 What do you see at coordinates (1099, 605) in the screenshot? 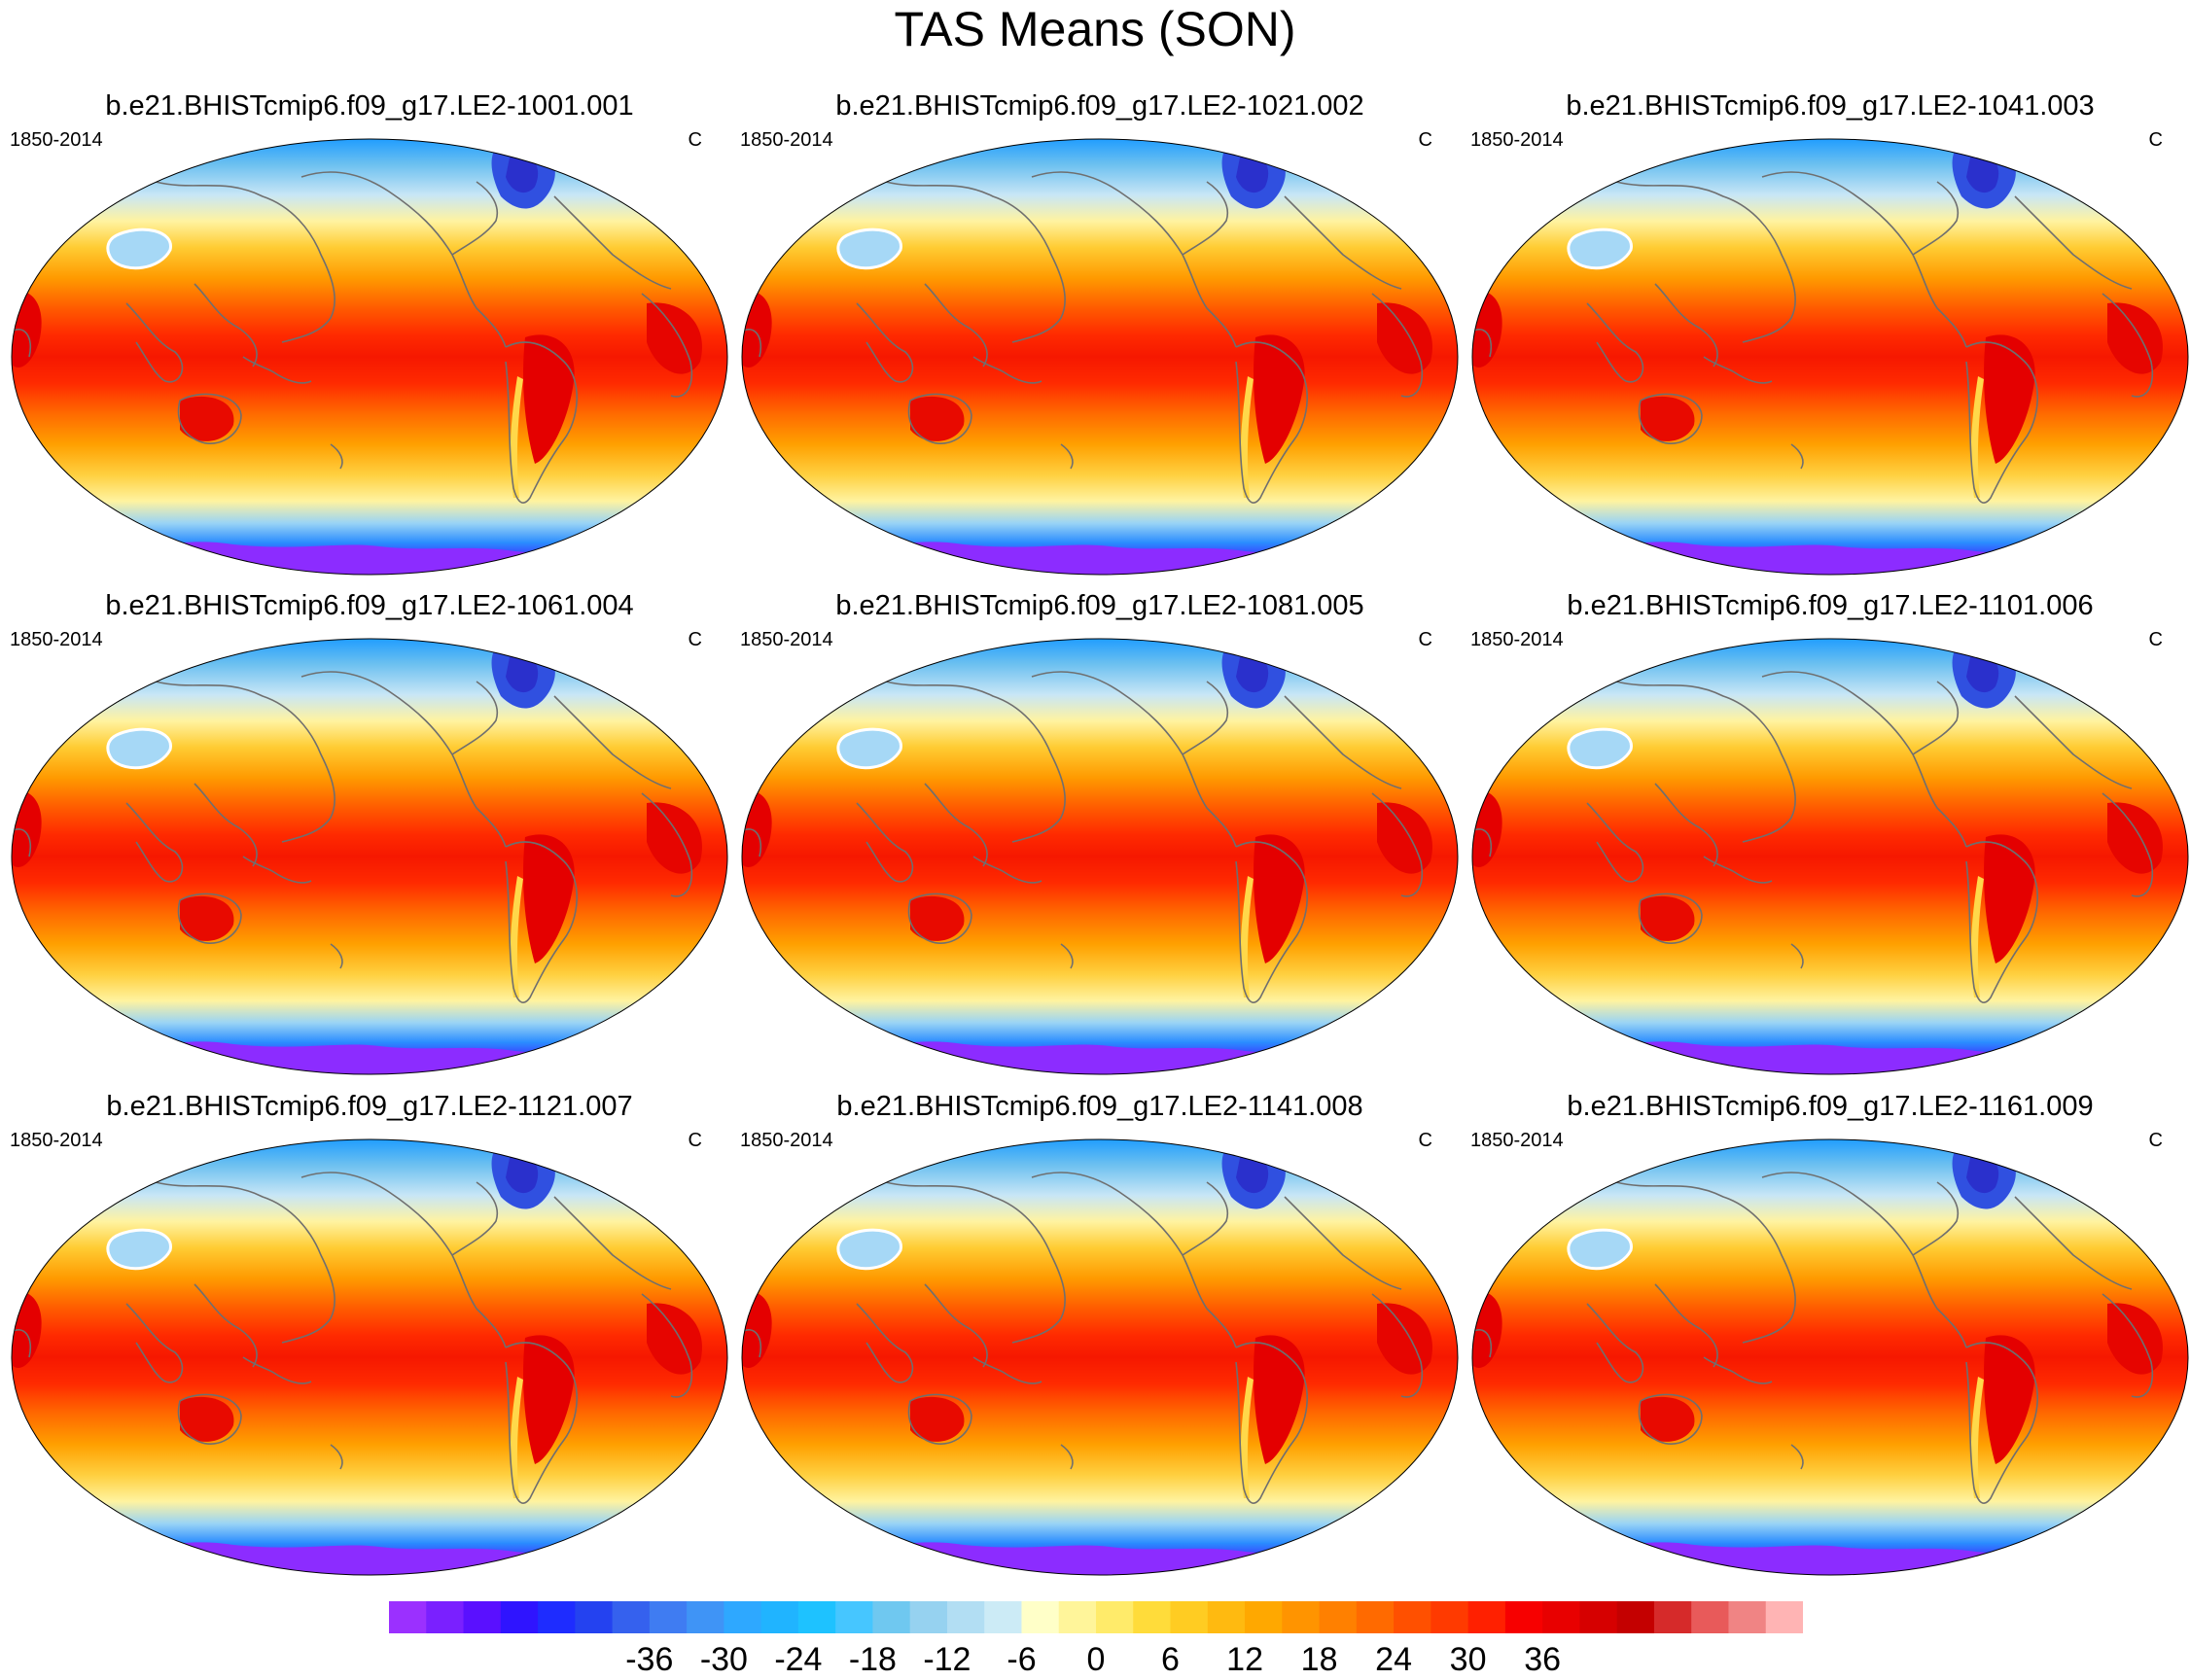
I see `panel-title: b.e21.BHISTcmip6.f09_g17.LE2-1081.005` at bounding box center [1099, 605].